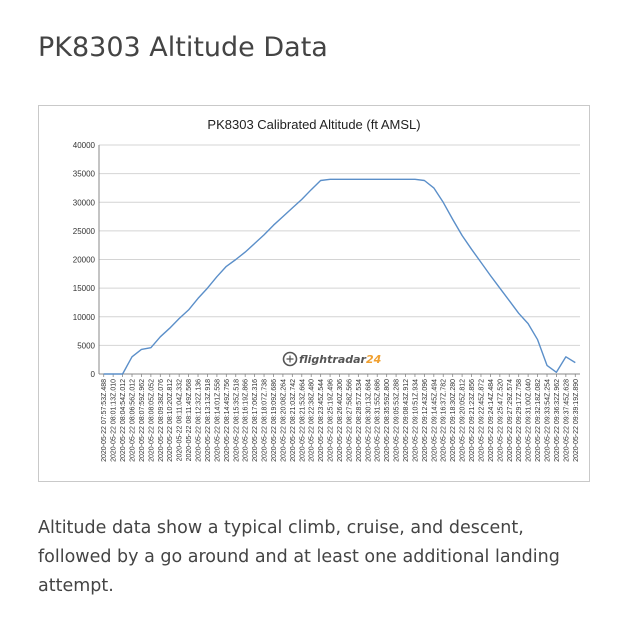  What do you see at coordinates (255, 420) in the screenshot?
I see `x-tick-label: 2020-05-22 08:17:06Z.316` at bounding box center [255, 420].